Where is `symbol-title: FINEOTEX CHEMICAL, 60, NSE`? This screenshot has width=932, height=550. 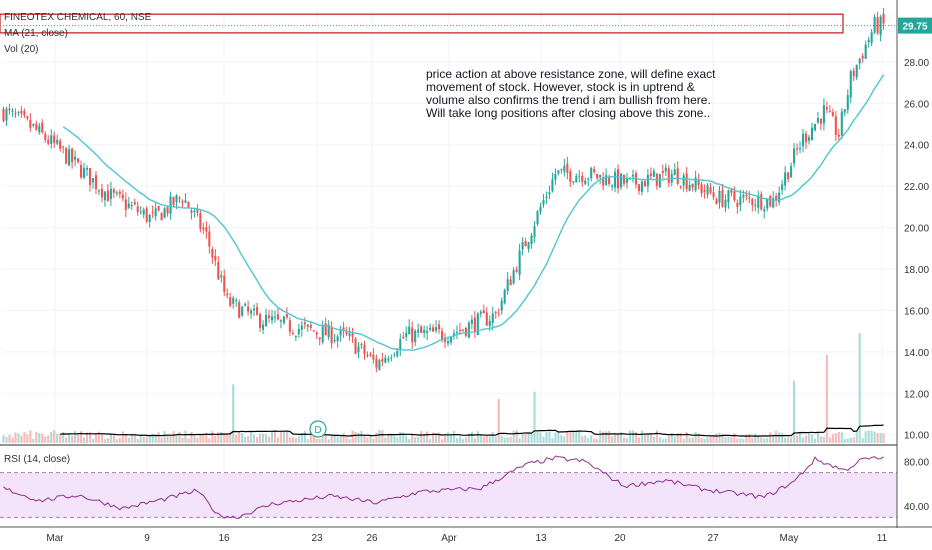
symbol-title: FINEOTEX CHEMICAL, 60, NSE is located at coordinates (78, 17).